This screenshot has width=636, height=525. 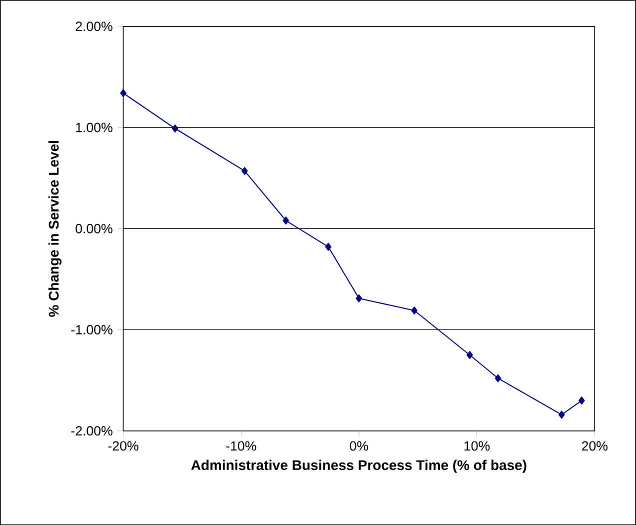 I want to click on y-tick-label: 2.00%, so click(x=94, y=27).